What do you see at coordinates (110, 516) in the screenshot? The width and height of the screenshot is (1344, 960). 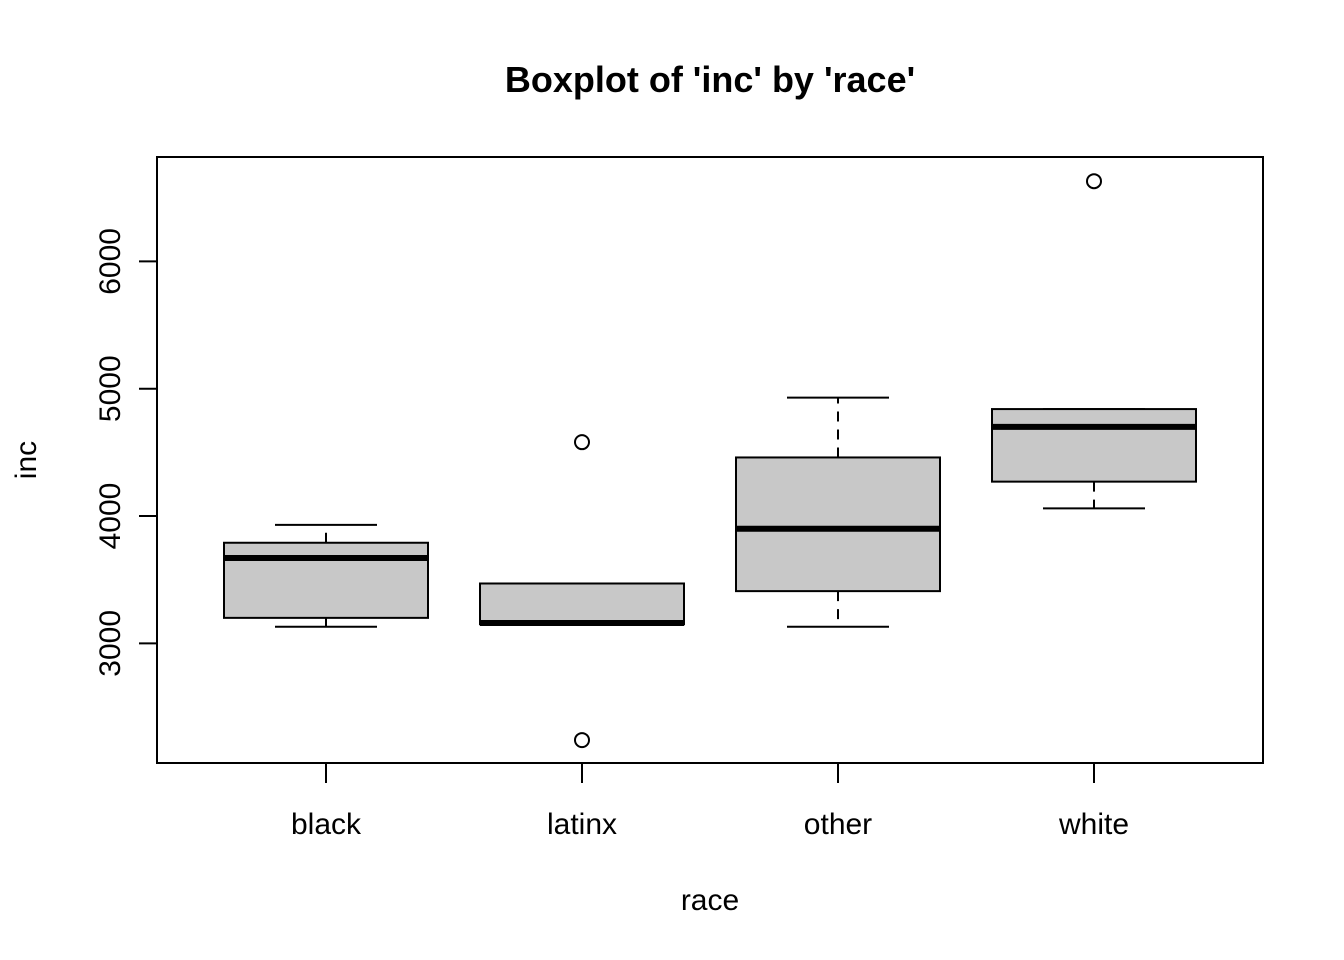 I see `y-tick-label: 4000` at bounding box center [110, 516].